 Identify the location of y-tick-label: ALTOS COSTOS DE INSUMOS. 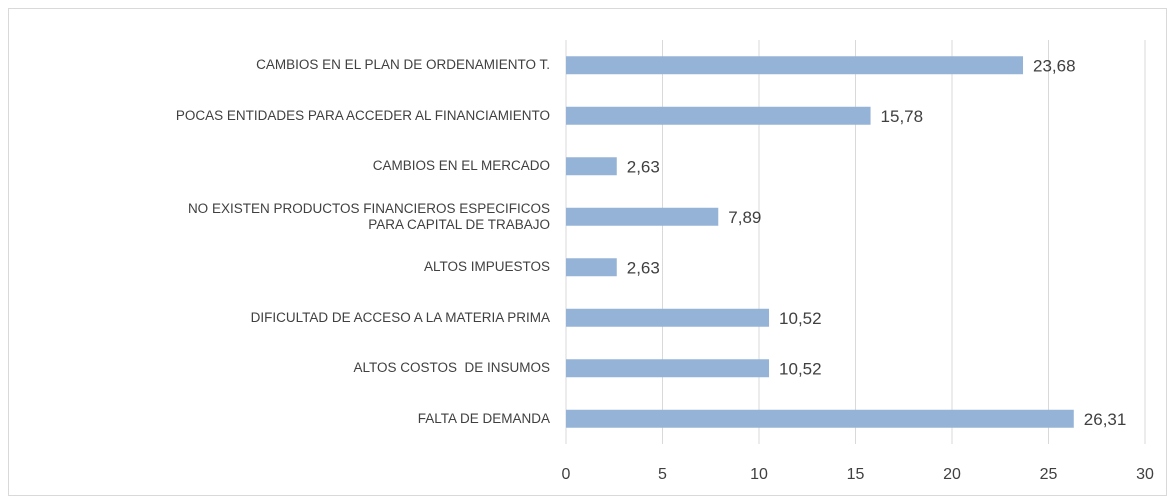
(451, 368).